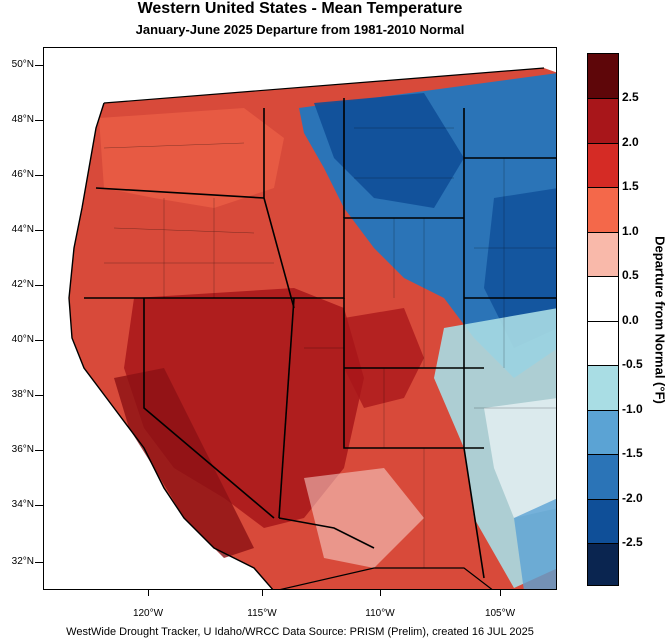 The height and width of the screenshot is (642, 671). I want to click on hot-region-four-corners, so click(384, 358).